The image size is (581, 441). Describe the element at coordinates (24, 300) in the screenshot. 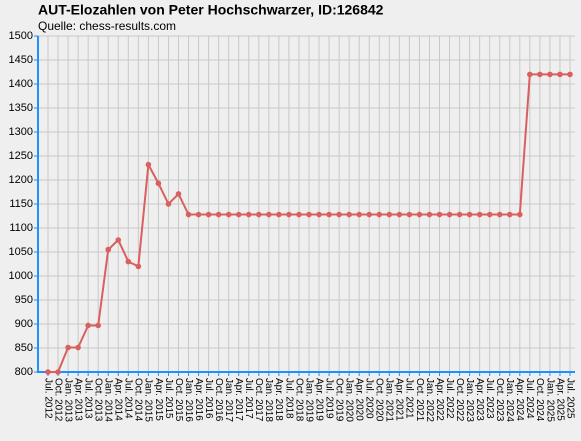

I see `y-tick-label: 950` at that location.